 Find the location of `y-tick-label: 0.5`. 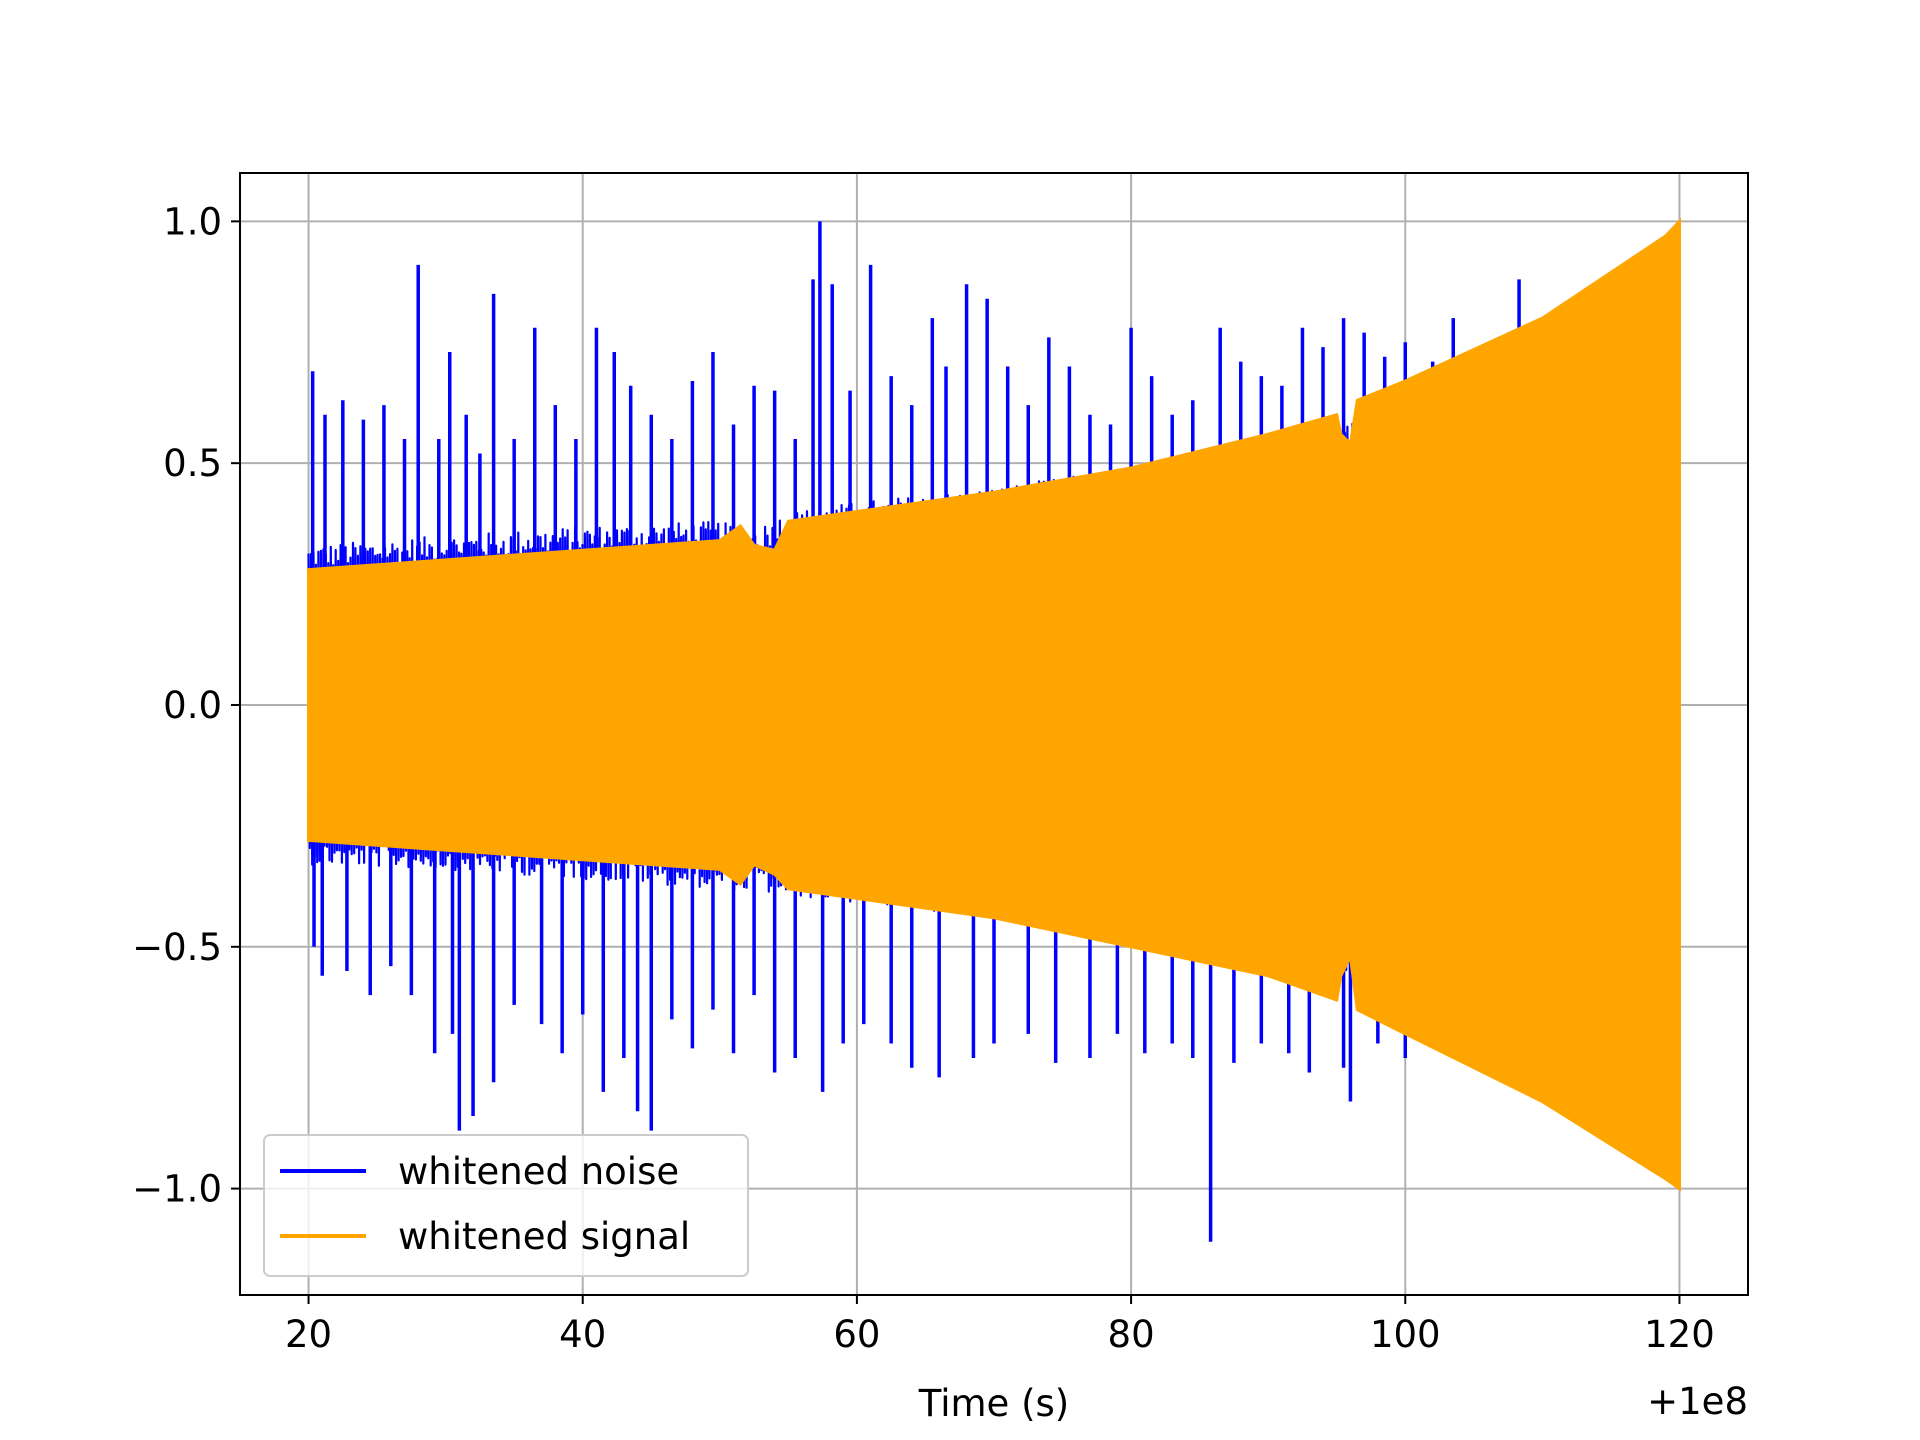

y-tick-label: 0.5 is located at coordinates (192, 463).